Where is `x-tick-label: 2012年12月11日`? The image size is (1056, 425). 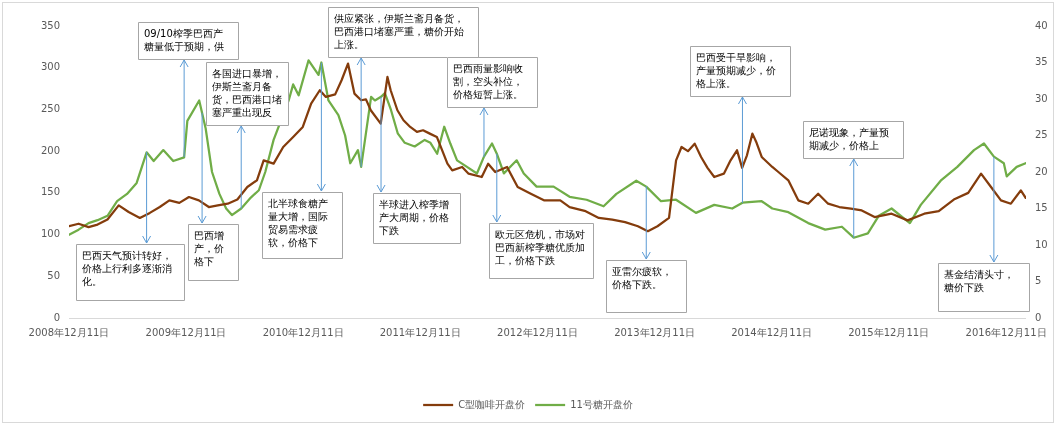
x-tick-label: 2012年12月11日 is located at coordinates (537, 332).